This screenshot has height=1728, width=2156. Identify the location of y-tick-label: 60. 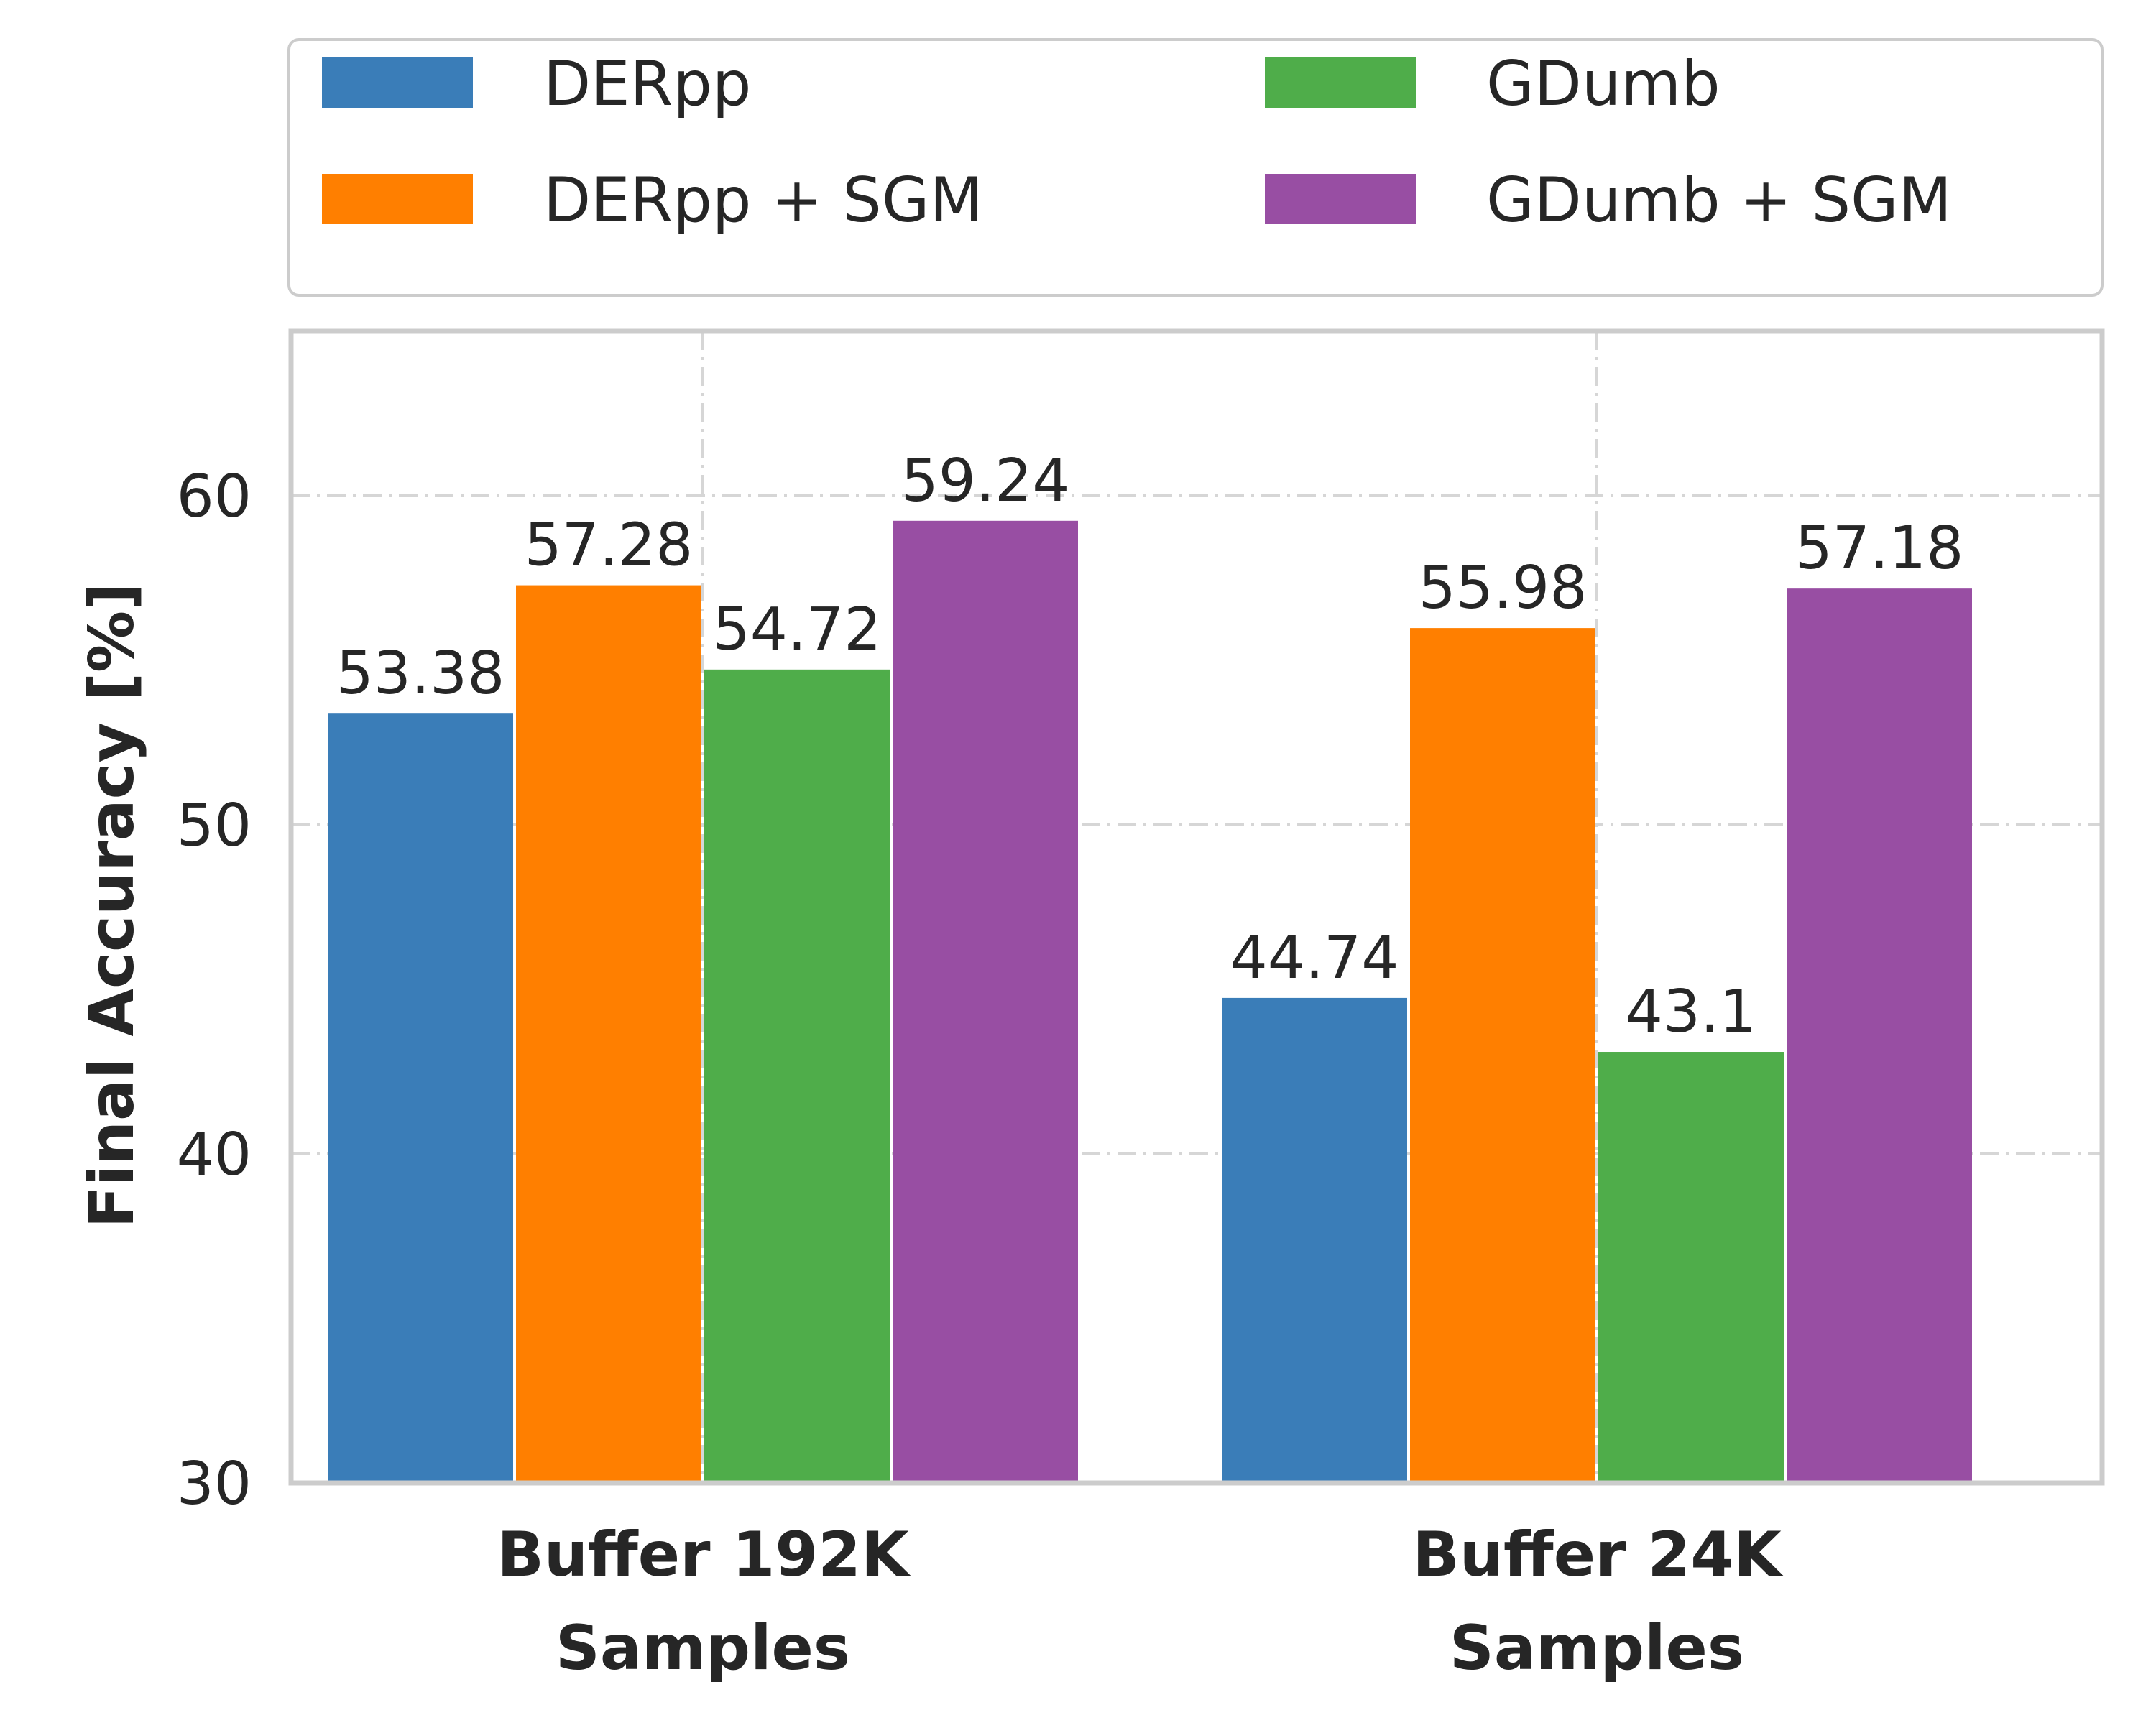
(214, 497).